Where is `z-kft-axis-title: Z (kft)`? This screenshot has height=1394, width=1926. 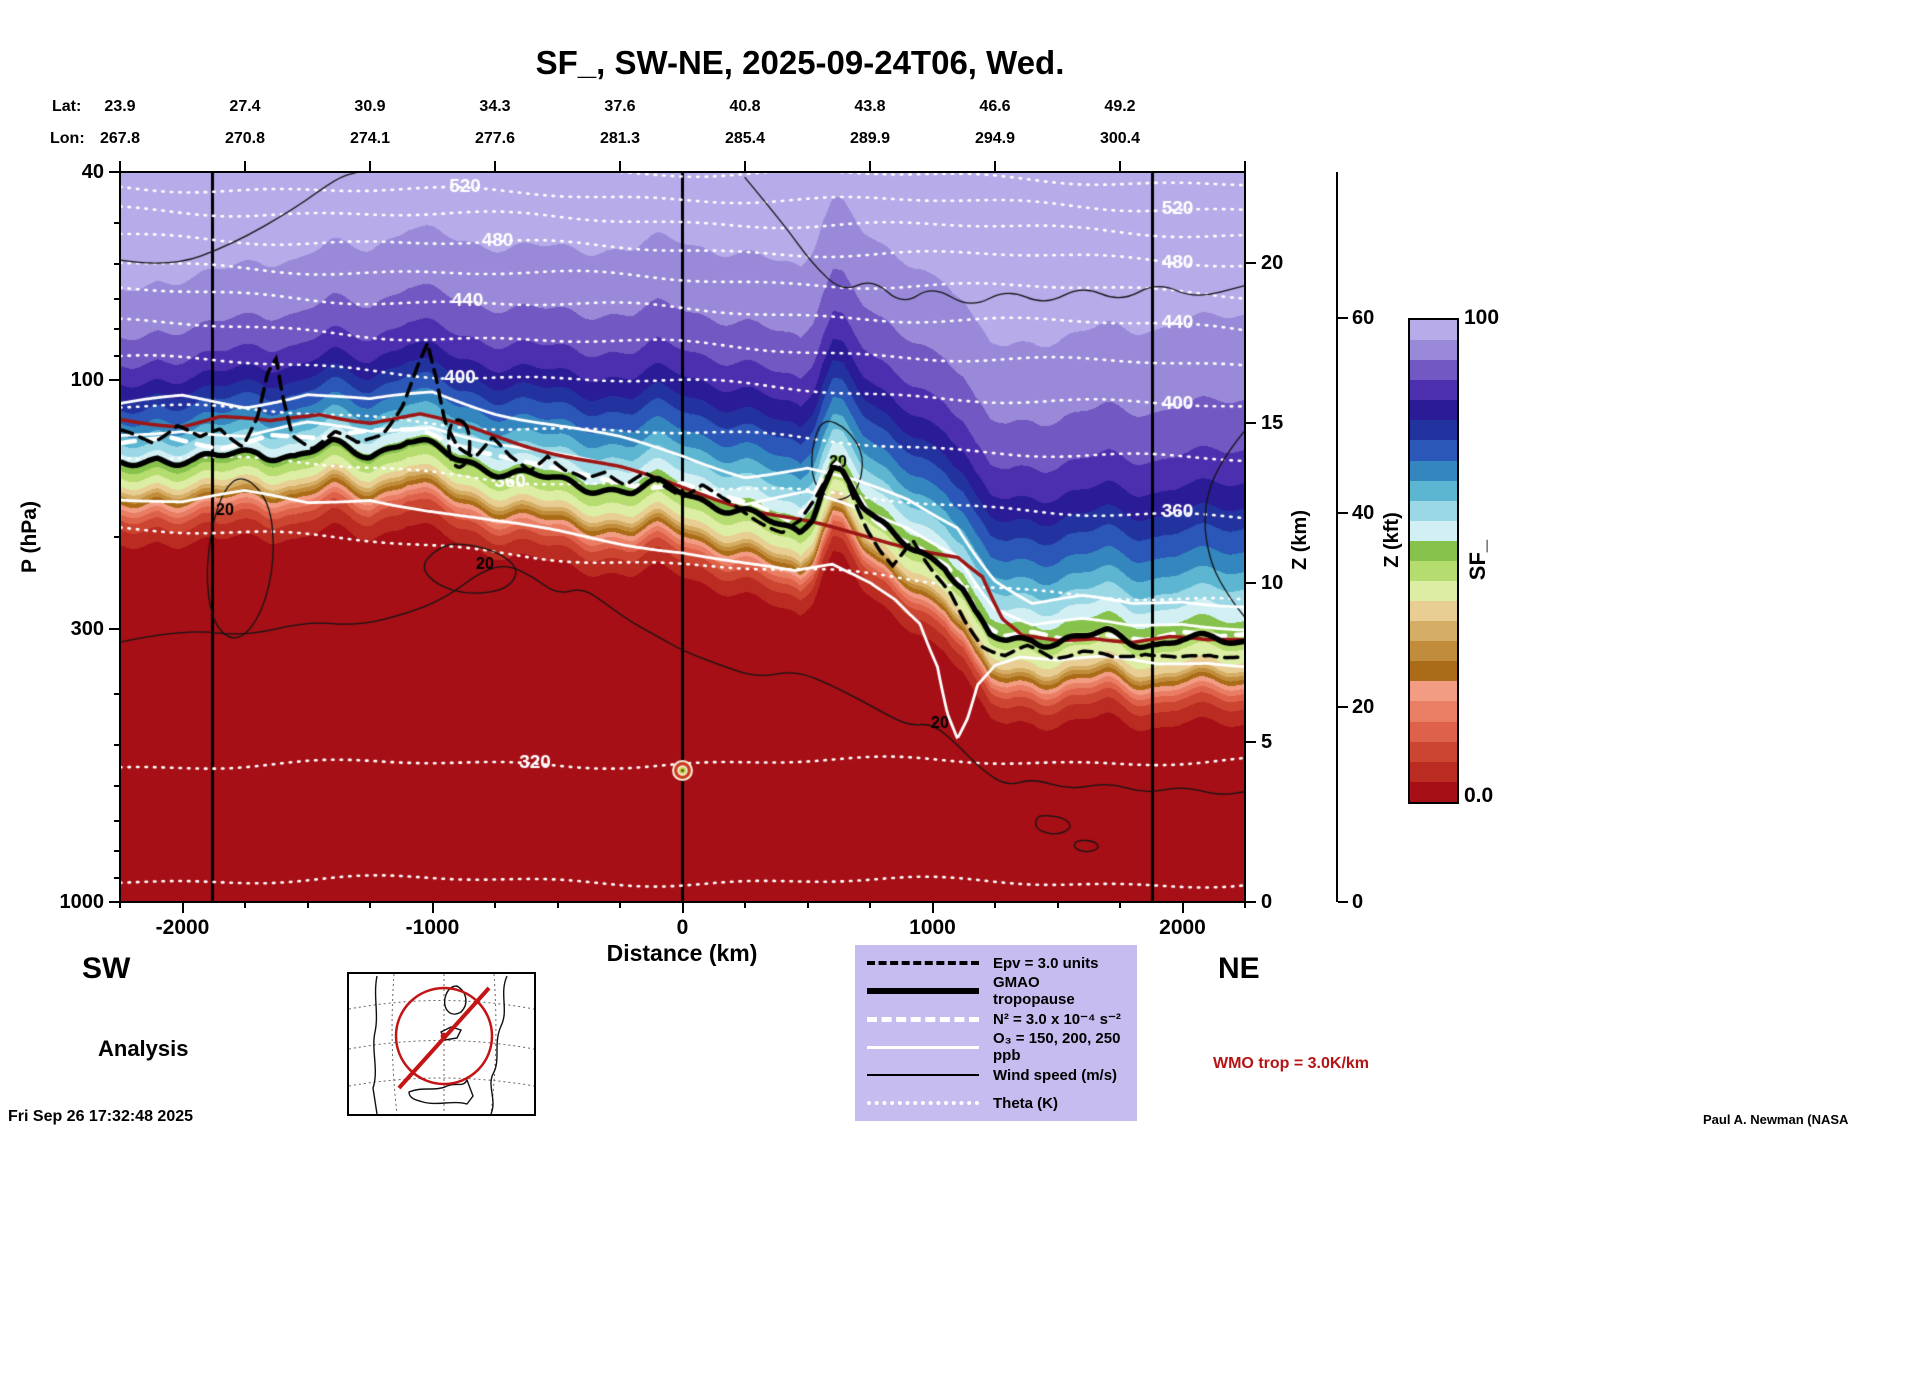 z-kft-axis-title: Z (kft) is located at coordinates (1392, 540).